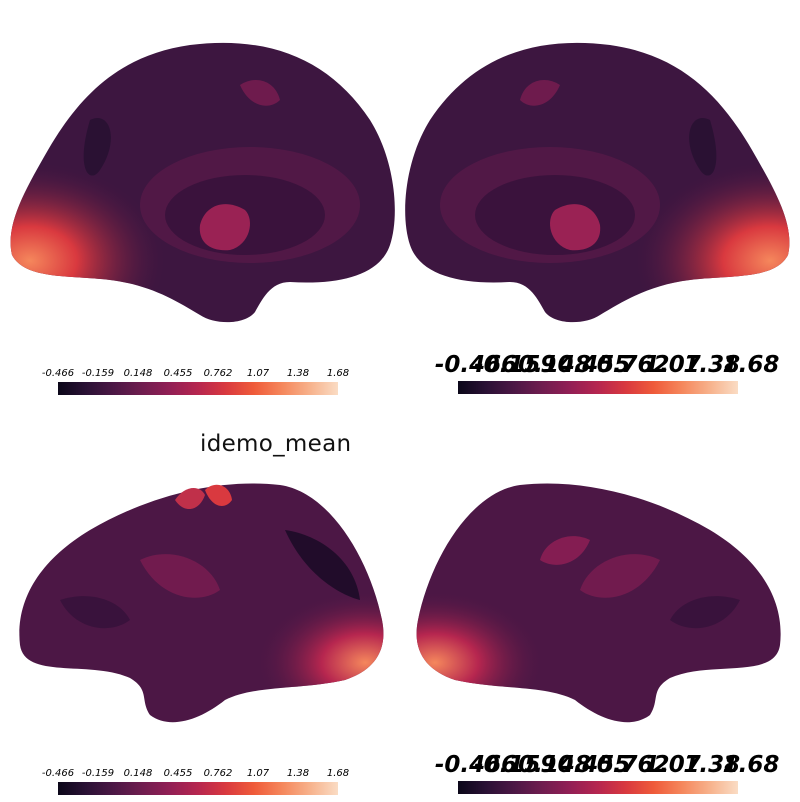  Describe the element at coordinates (598, 603) in the screenshot. I see `brain-panel-bottom-right` at that location.